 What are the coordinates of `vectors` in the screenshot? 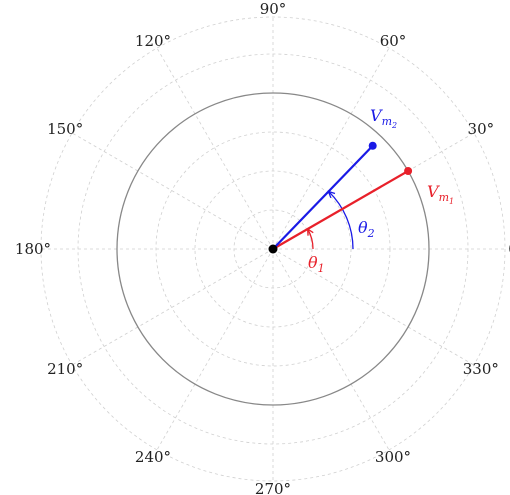 It's located at (342, 195).